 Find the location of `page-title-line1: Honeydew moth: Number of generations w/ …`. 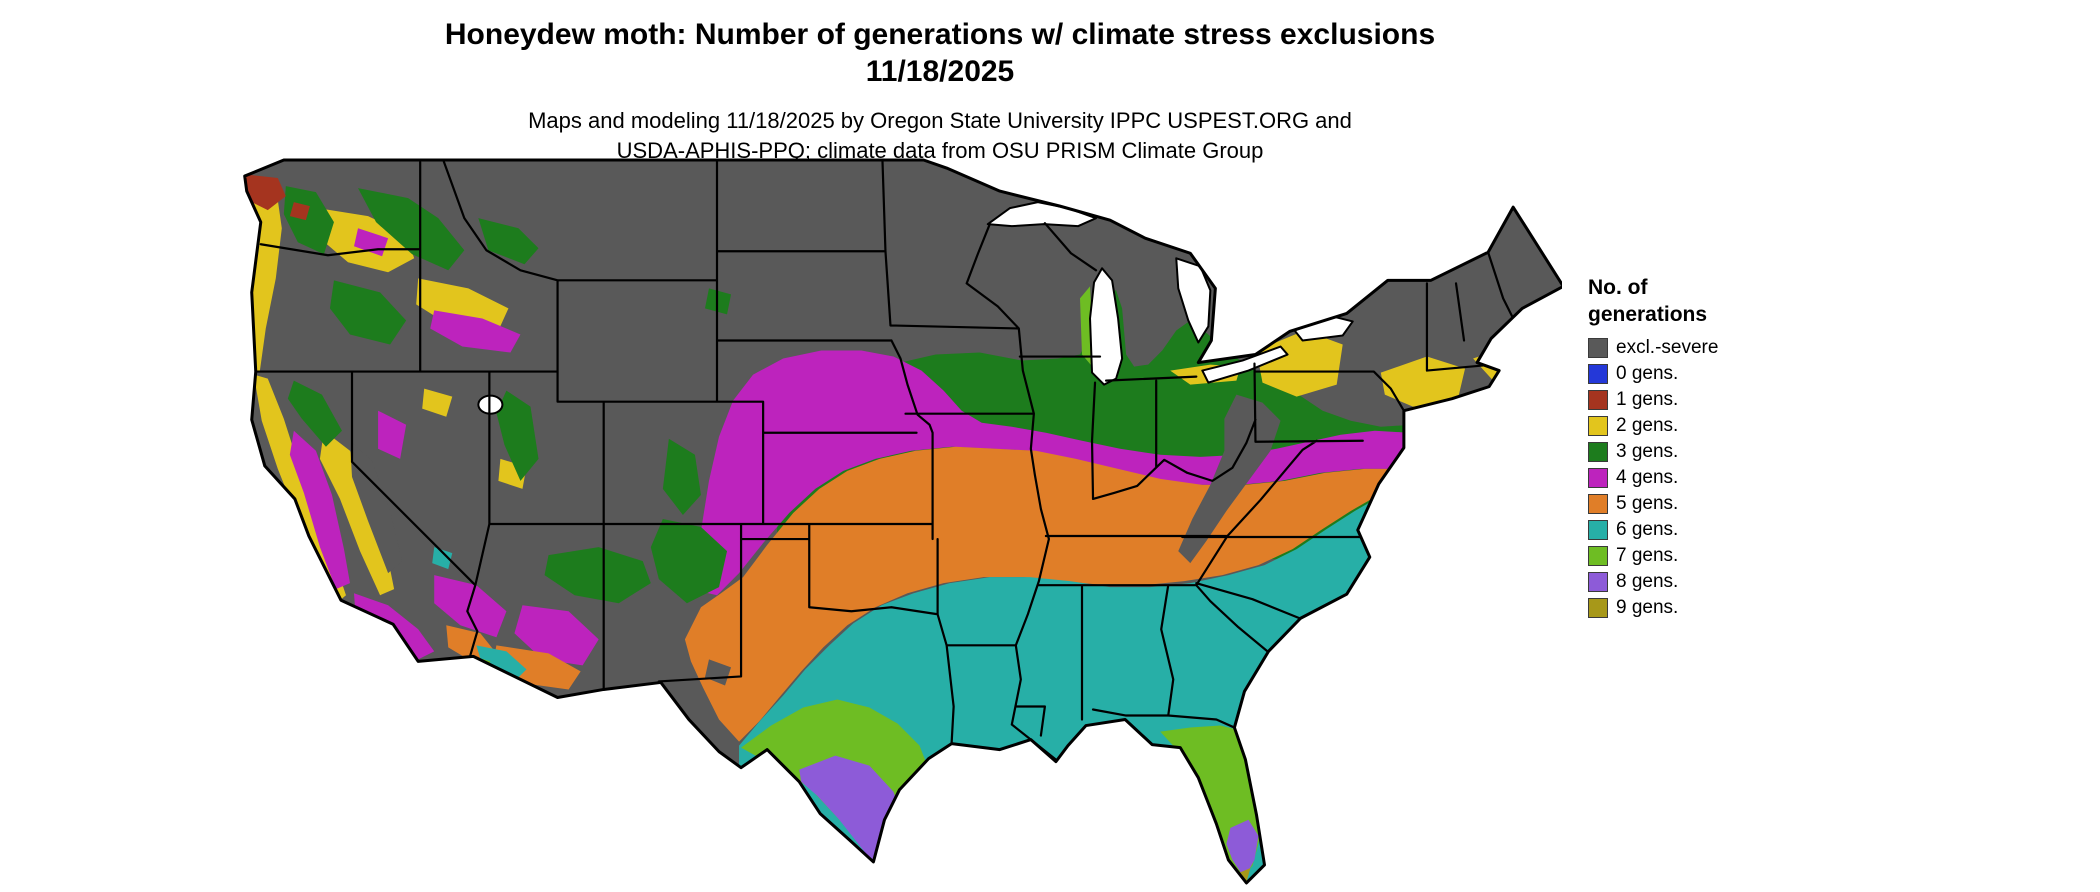

page-title-line1: Honeydew moth: Number of generations w/ … is located at coordinates (940, 34).